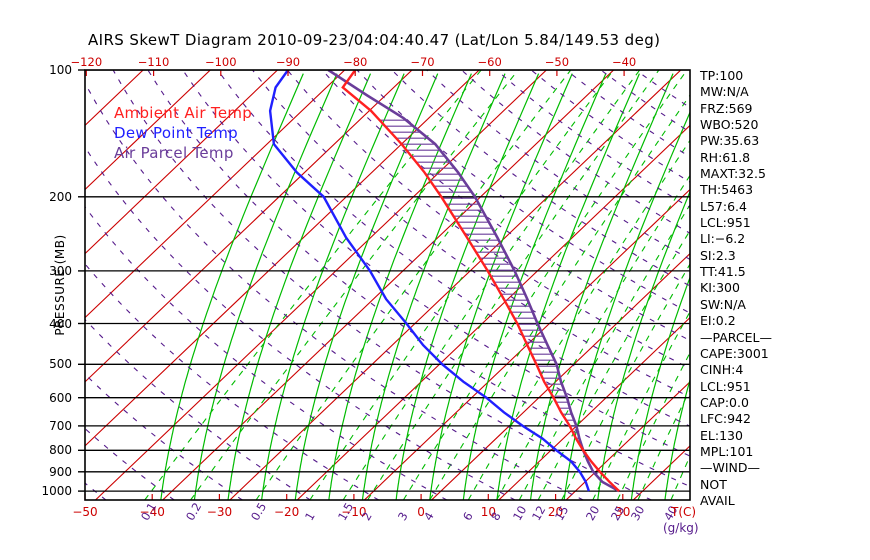 The width and height of the screenshot is (870, 560). What do you see at coordinates (288, 62) in the screenshot?
I see `top-temp-tick-label: −90` at bounding box center [288, 62].